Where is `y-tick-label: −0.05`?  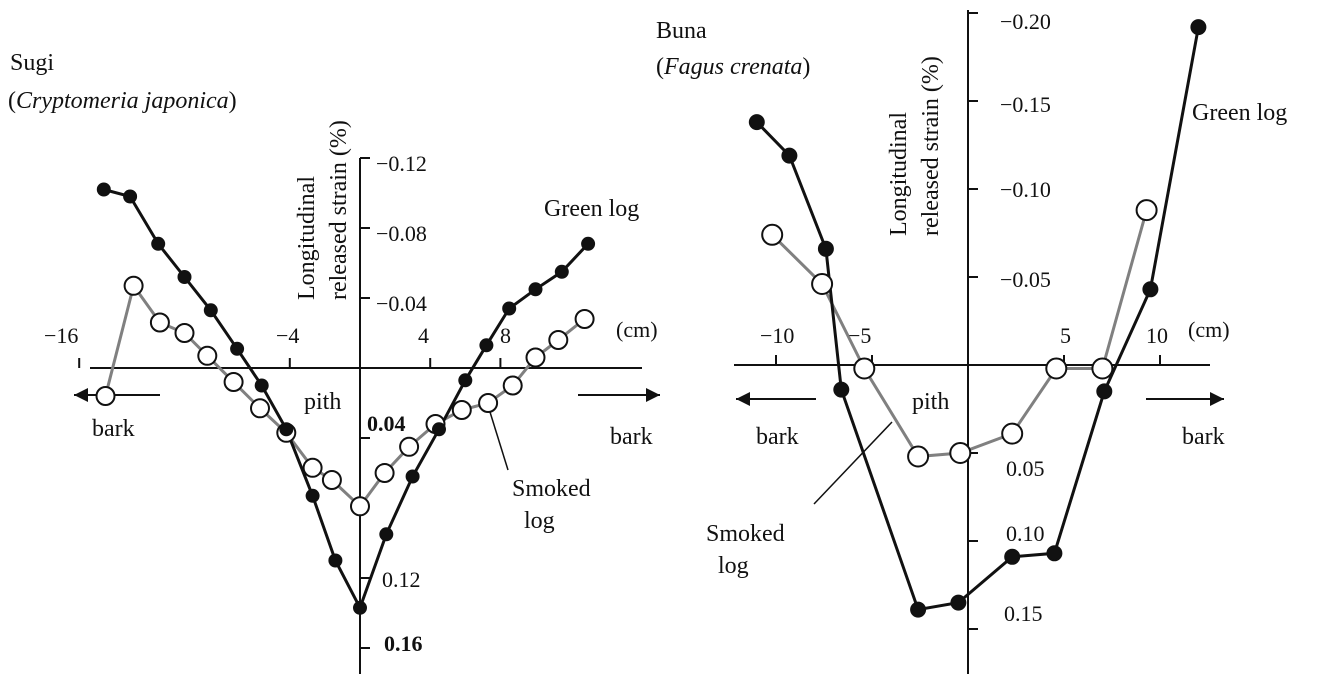 y-tick-label: −0.05 is located at coordinates (1025, 279).